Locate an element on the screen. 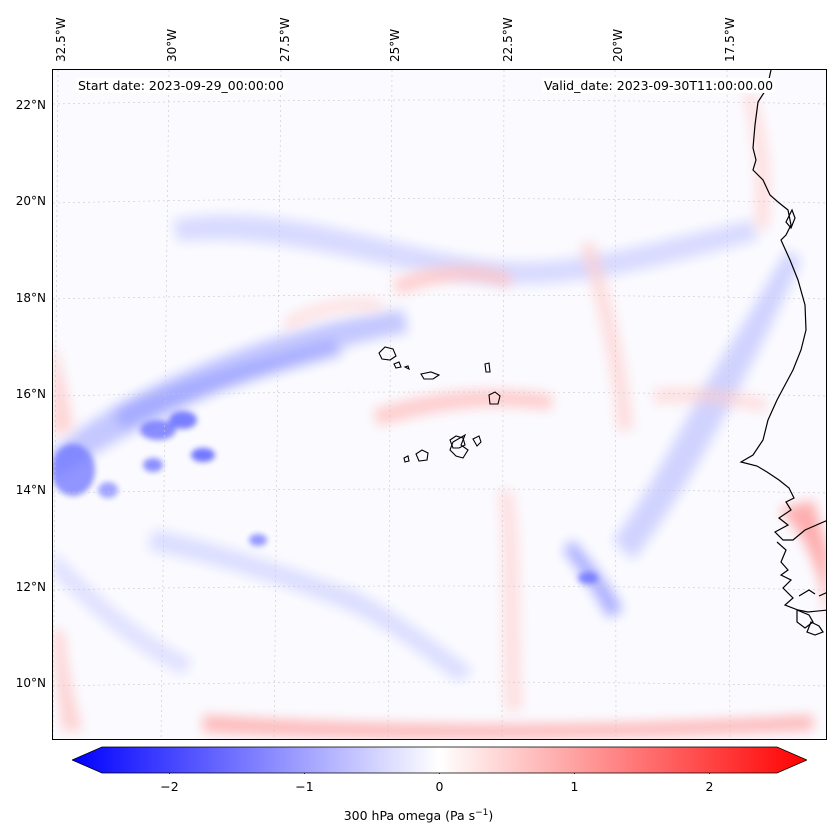 The height and width of the screenshot is (839, 837). colorbar-tick-label: 1 is located at coordinates (574, 786).